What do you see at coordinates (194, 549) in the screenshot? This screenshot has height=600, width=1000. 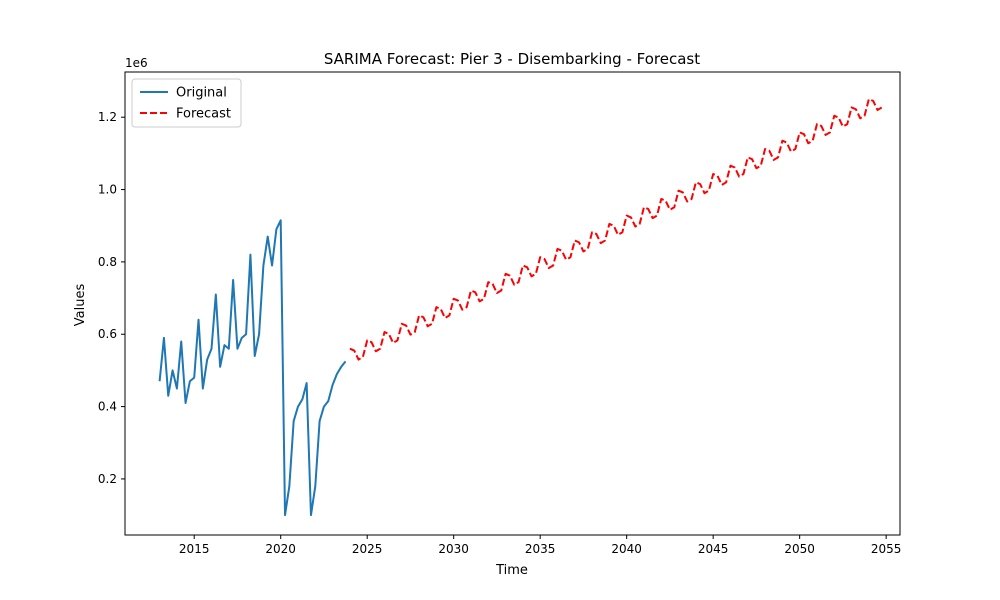 I see `x-tick-label: 2015` at bounding box center [194, 549].